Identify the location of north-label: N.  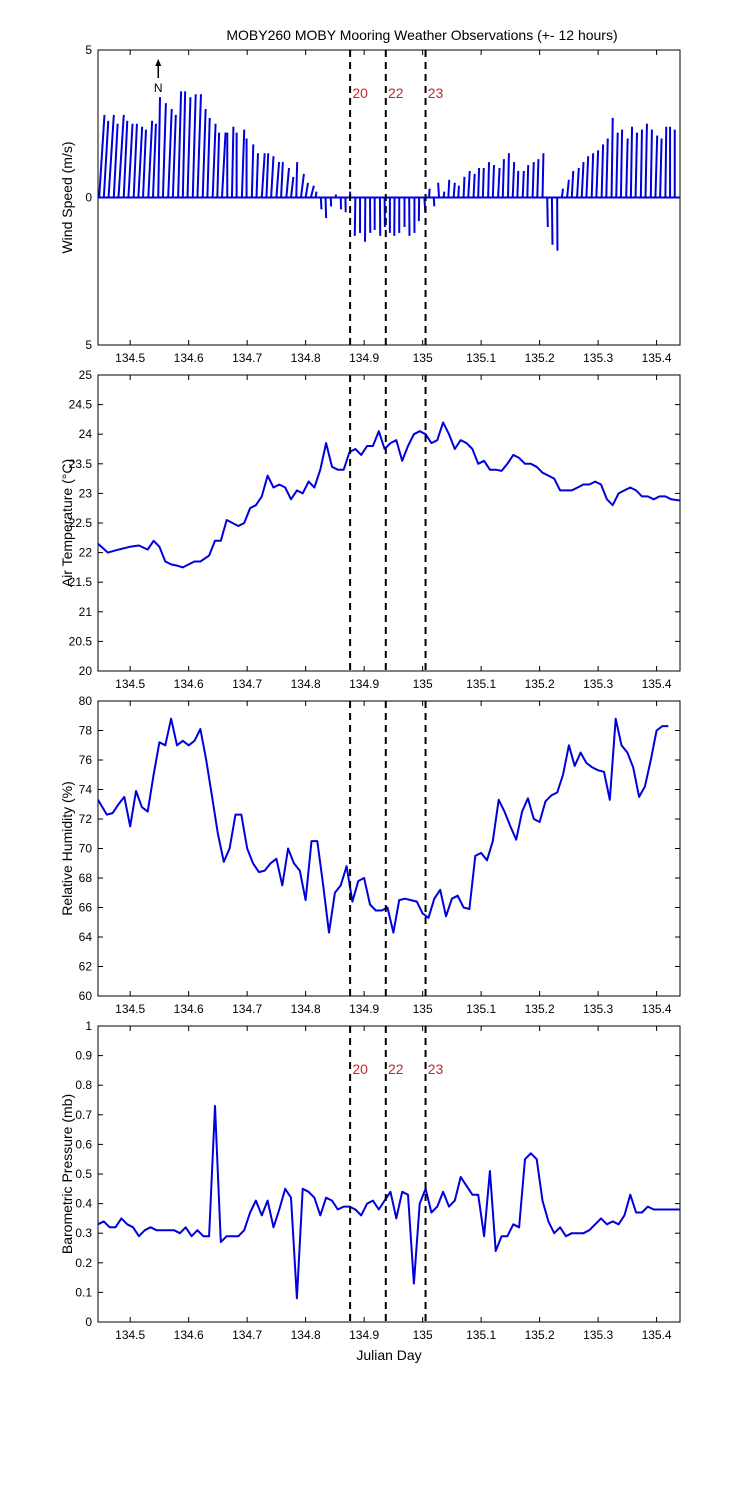
(158, 88).